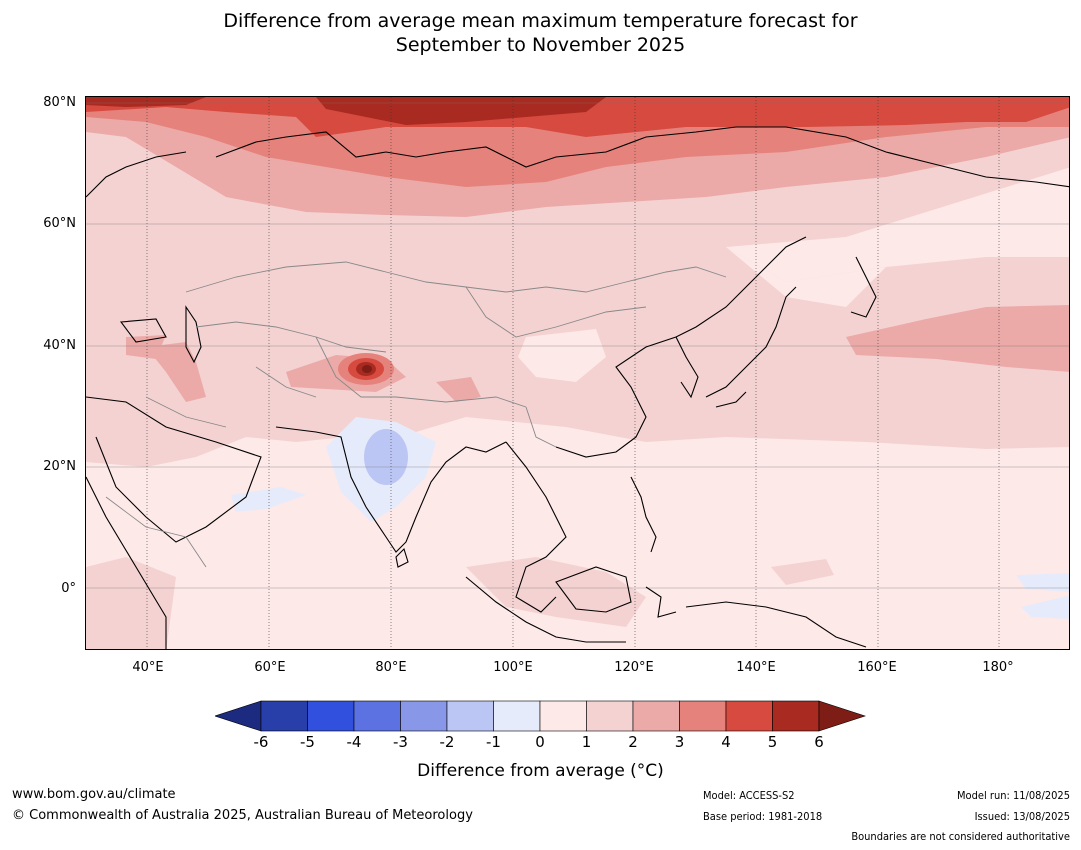  I want to click on lat-label-60n: 60°N, so click(59, 223).